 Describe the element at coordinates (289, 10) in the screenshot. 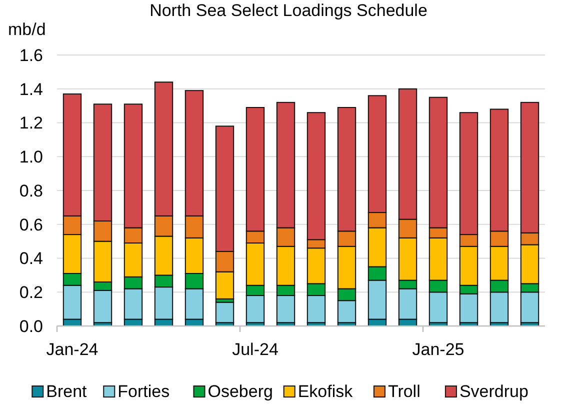

I see `chart-title: North Sea Select Loadings Schedule` at that location.